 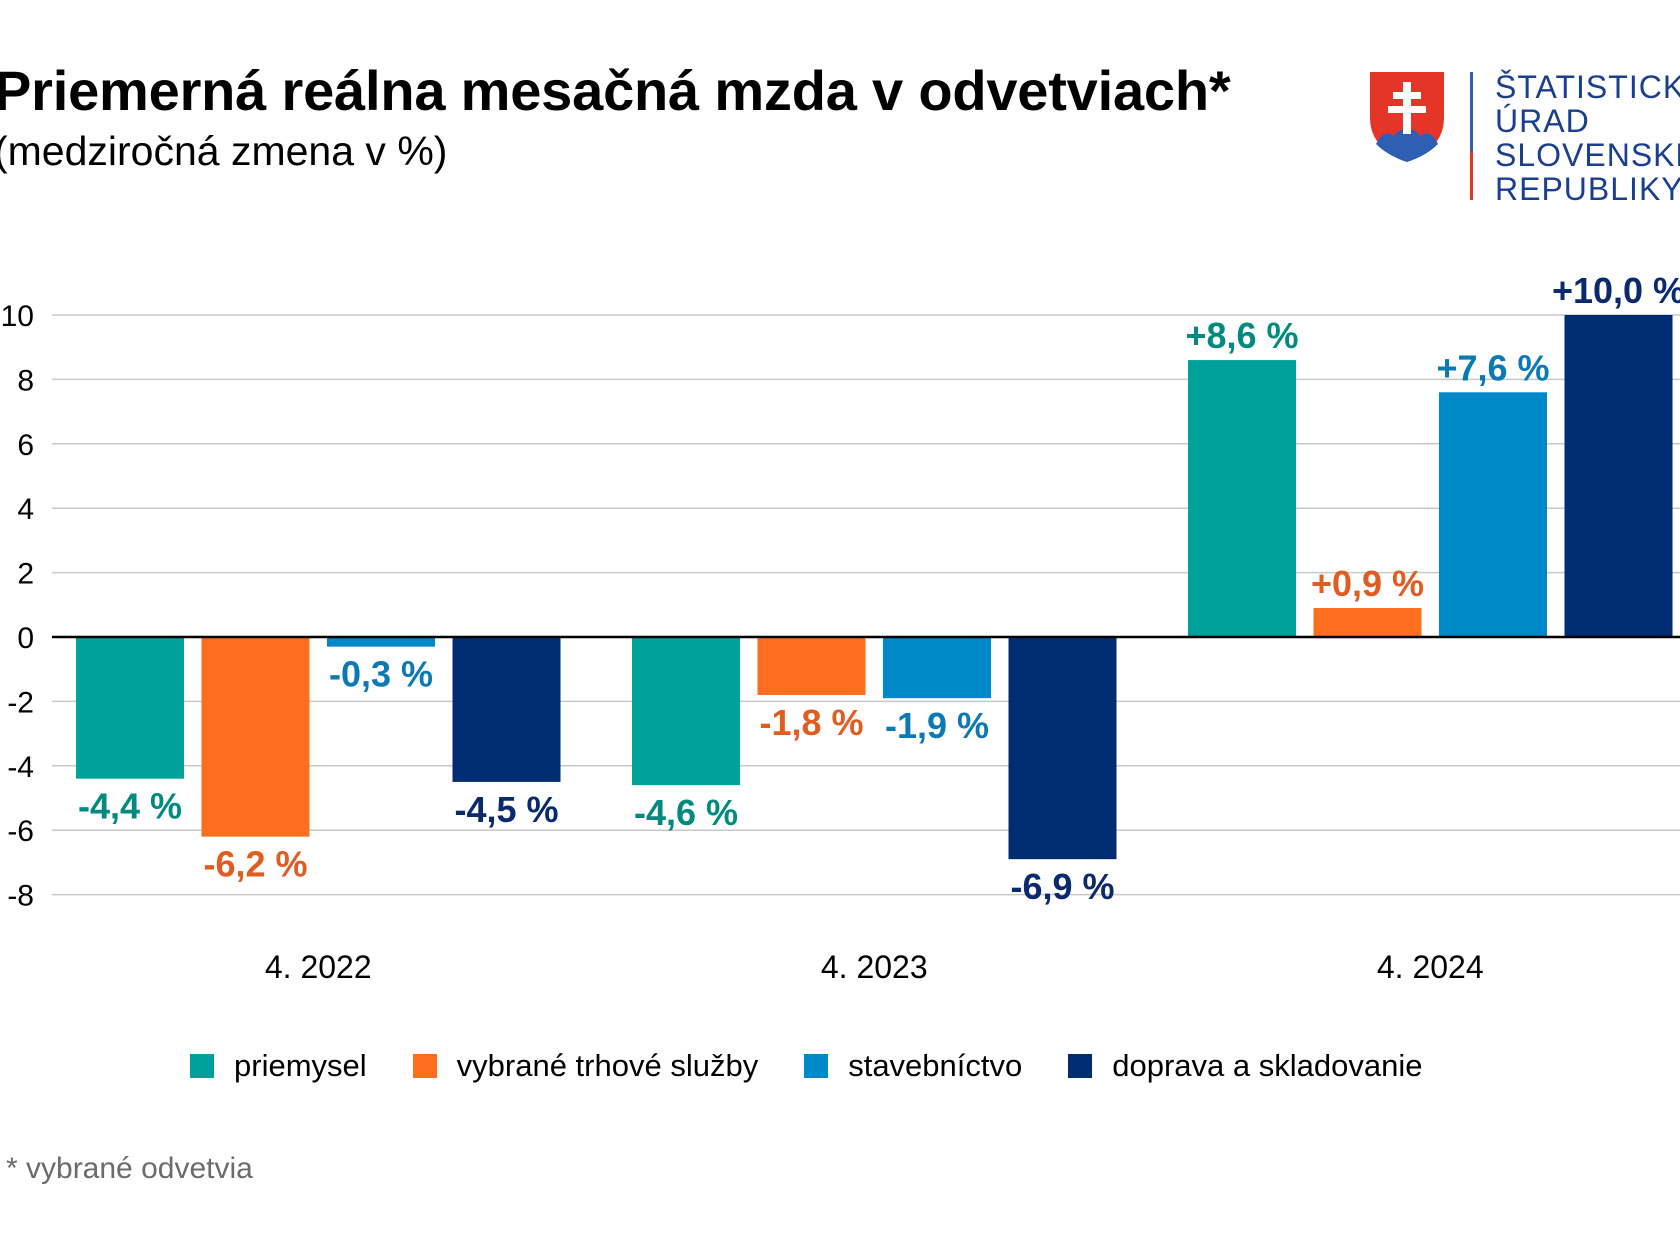 What do you see at coordinates (25, 638) in the screenshot?
I see `y-tick-label: 0` at bounding box center [25, 638].